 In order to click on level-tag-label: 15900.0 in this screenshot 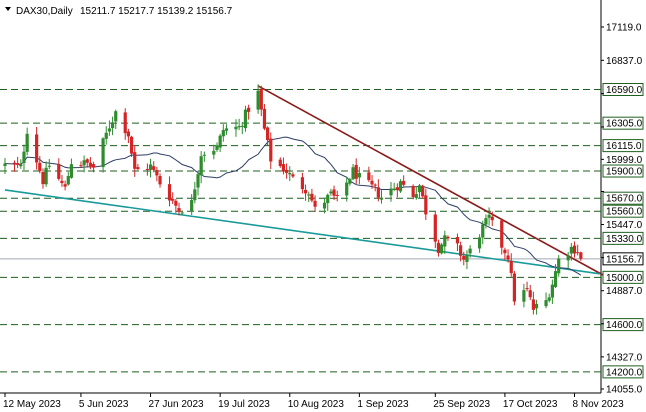, I will do `click(624, 172)`.